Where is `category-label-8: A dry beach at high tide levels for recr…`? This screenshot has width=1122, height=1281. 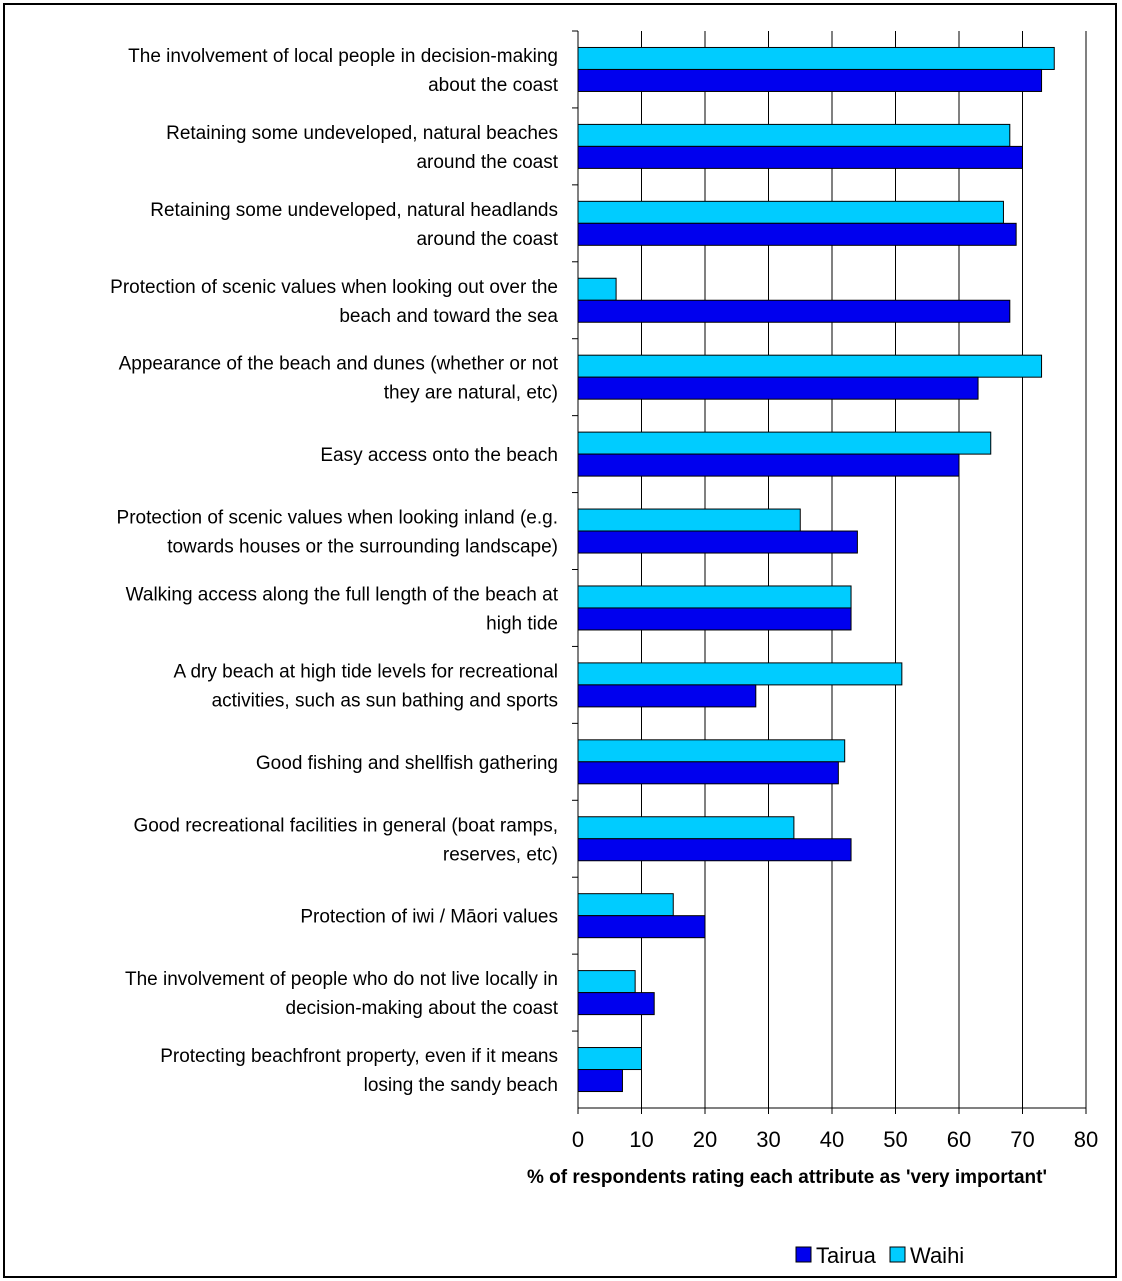
category-label-8: A dry beach at high tide levels for recr… is located at coordinates (366, 686).